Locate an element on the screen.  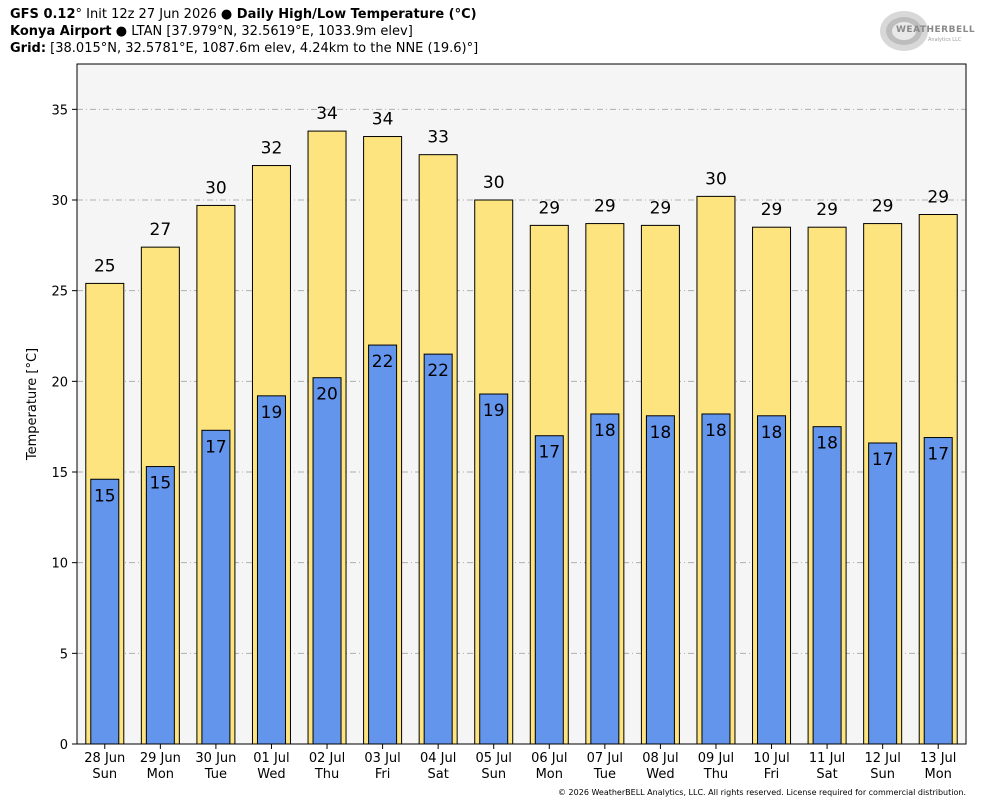
y-tick-label: 10 is located at coordinates (59, 564).